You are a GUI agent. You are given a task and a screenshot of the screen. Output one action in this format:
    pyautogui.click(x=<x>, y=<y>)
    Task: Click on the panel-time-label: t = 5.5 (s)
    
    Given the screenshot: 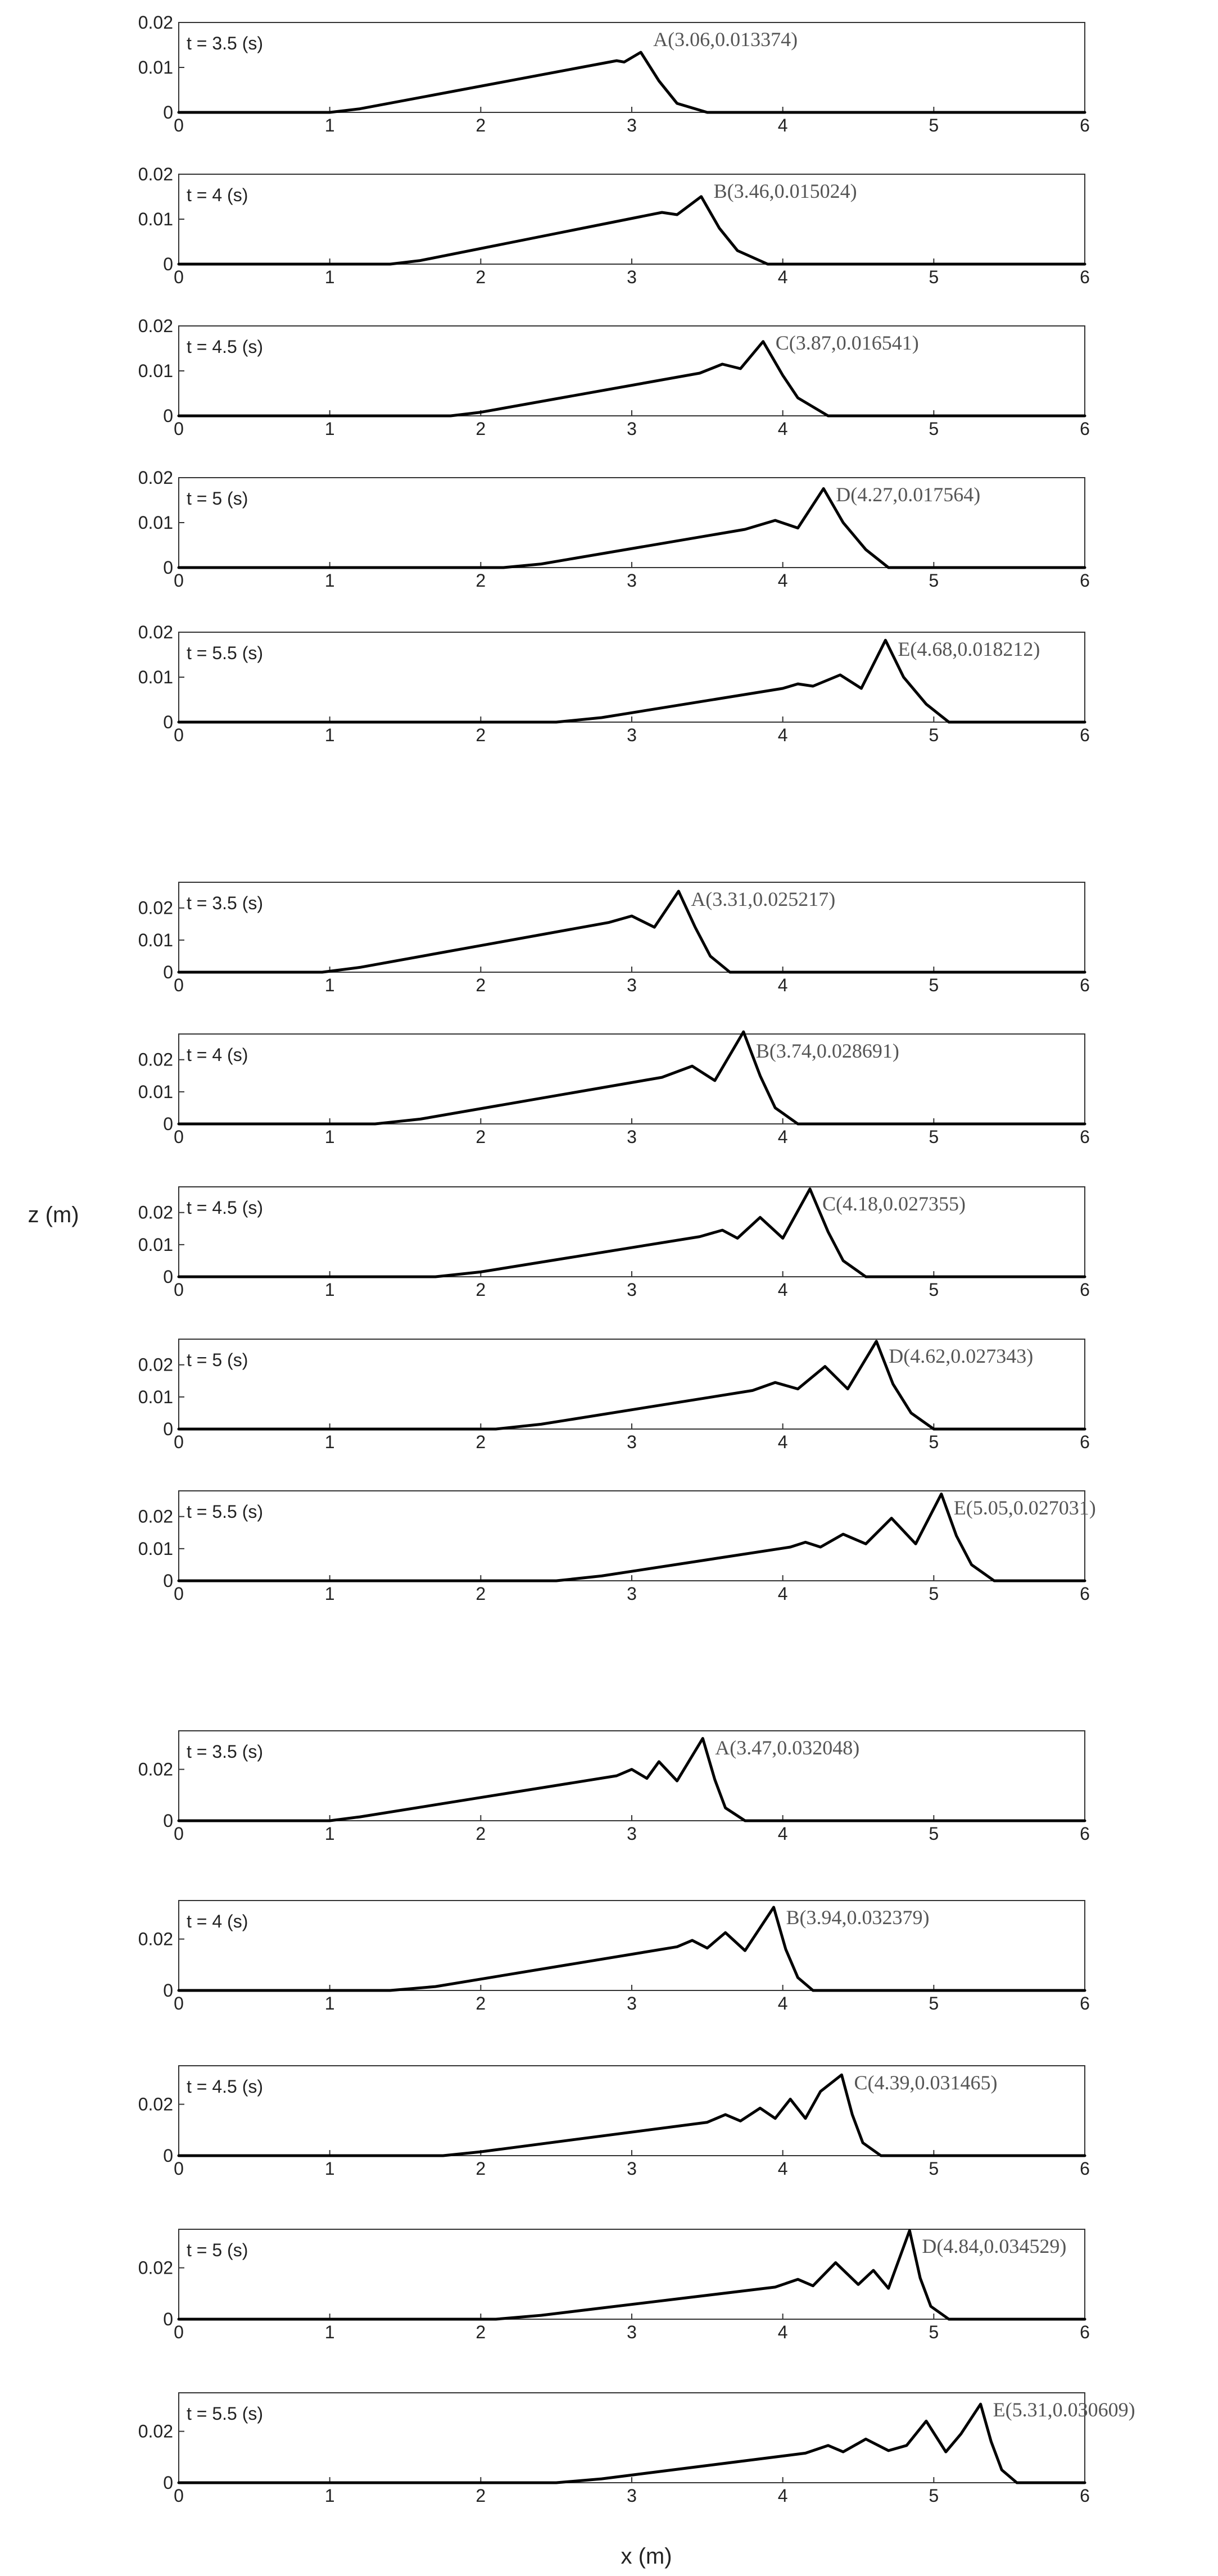 What is the action you would take?
    pyautogui.click(x=225, y=2413)
    